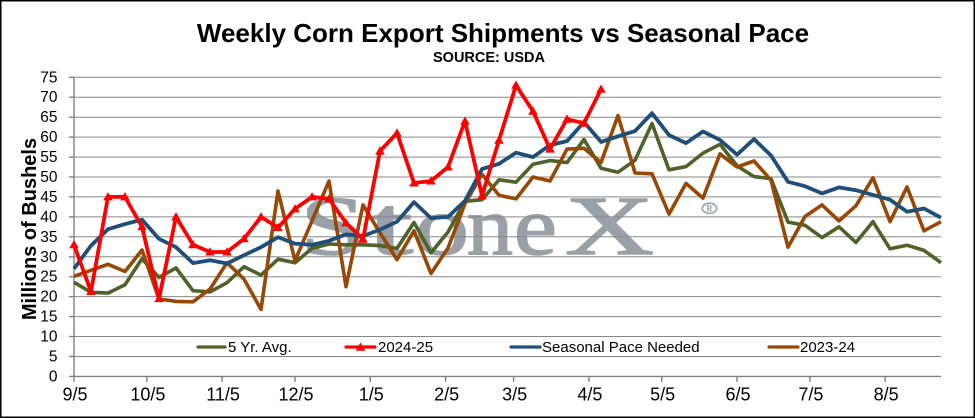 The height and width of the screenshot is (418, 975). I want to click on svg-text: 8/5, so click(886, 395).